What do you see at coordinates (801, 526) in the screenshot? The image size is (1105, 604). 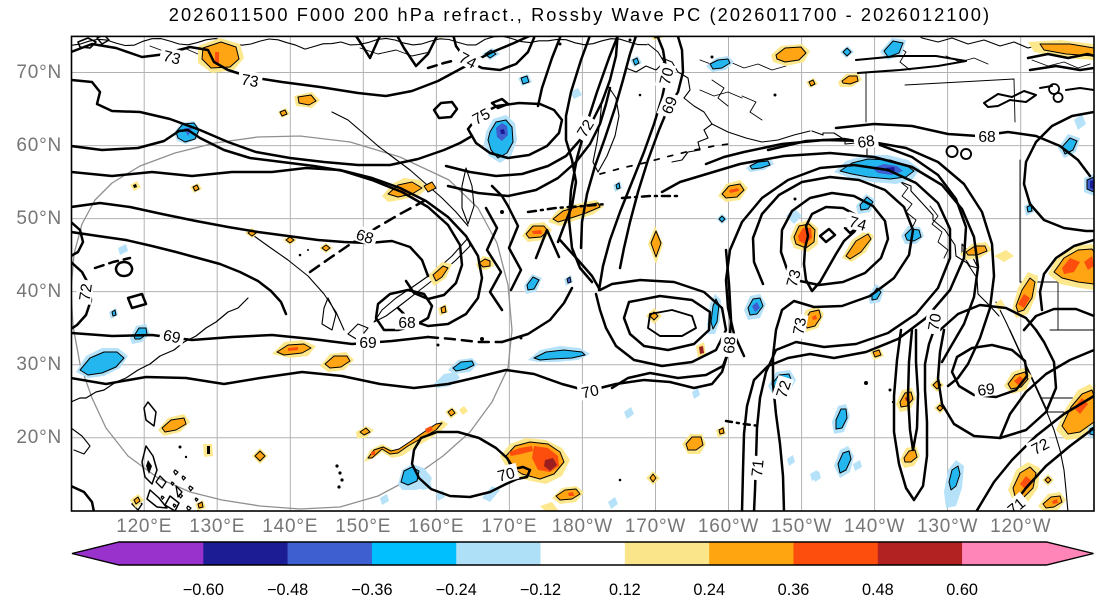 I see `svg-text: 150°W` at bounding box center [801, 526].